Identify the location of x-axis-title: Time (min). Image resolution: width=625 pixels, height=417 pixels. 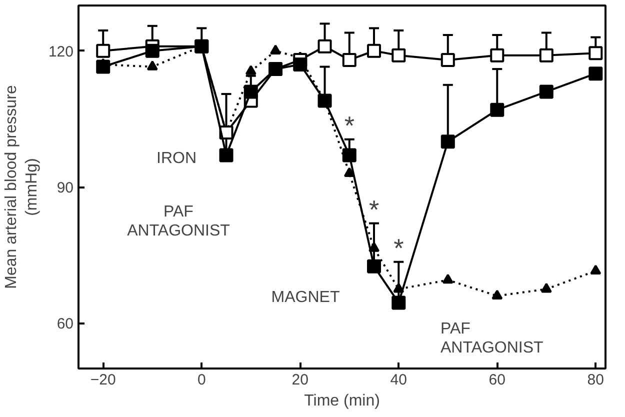
(342, 401).